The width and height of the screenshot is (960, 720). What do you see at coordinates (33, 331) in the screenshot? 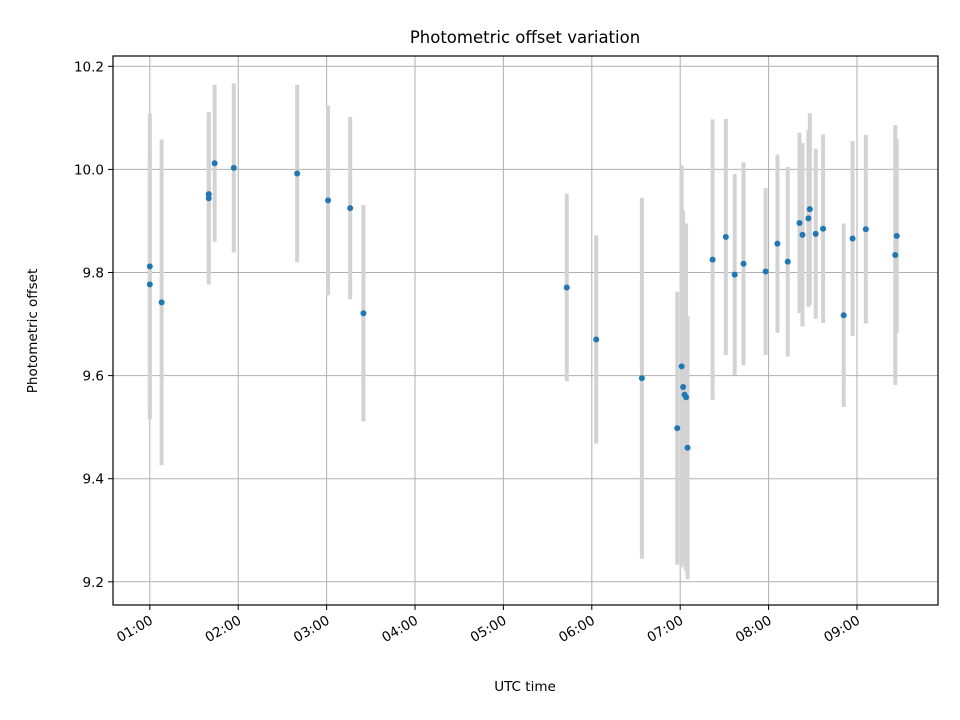
I see `y-axis-label: Photometric offset` at bounding box center [33, 331].